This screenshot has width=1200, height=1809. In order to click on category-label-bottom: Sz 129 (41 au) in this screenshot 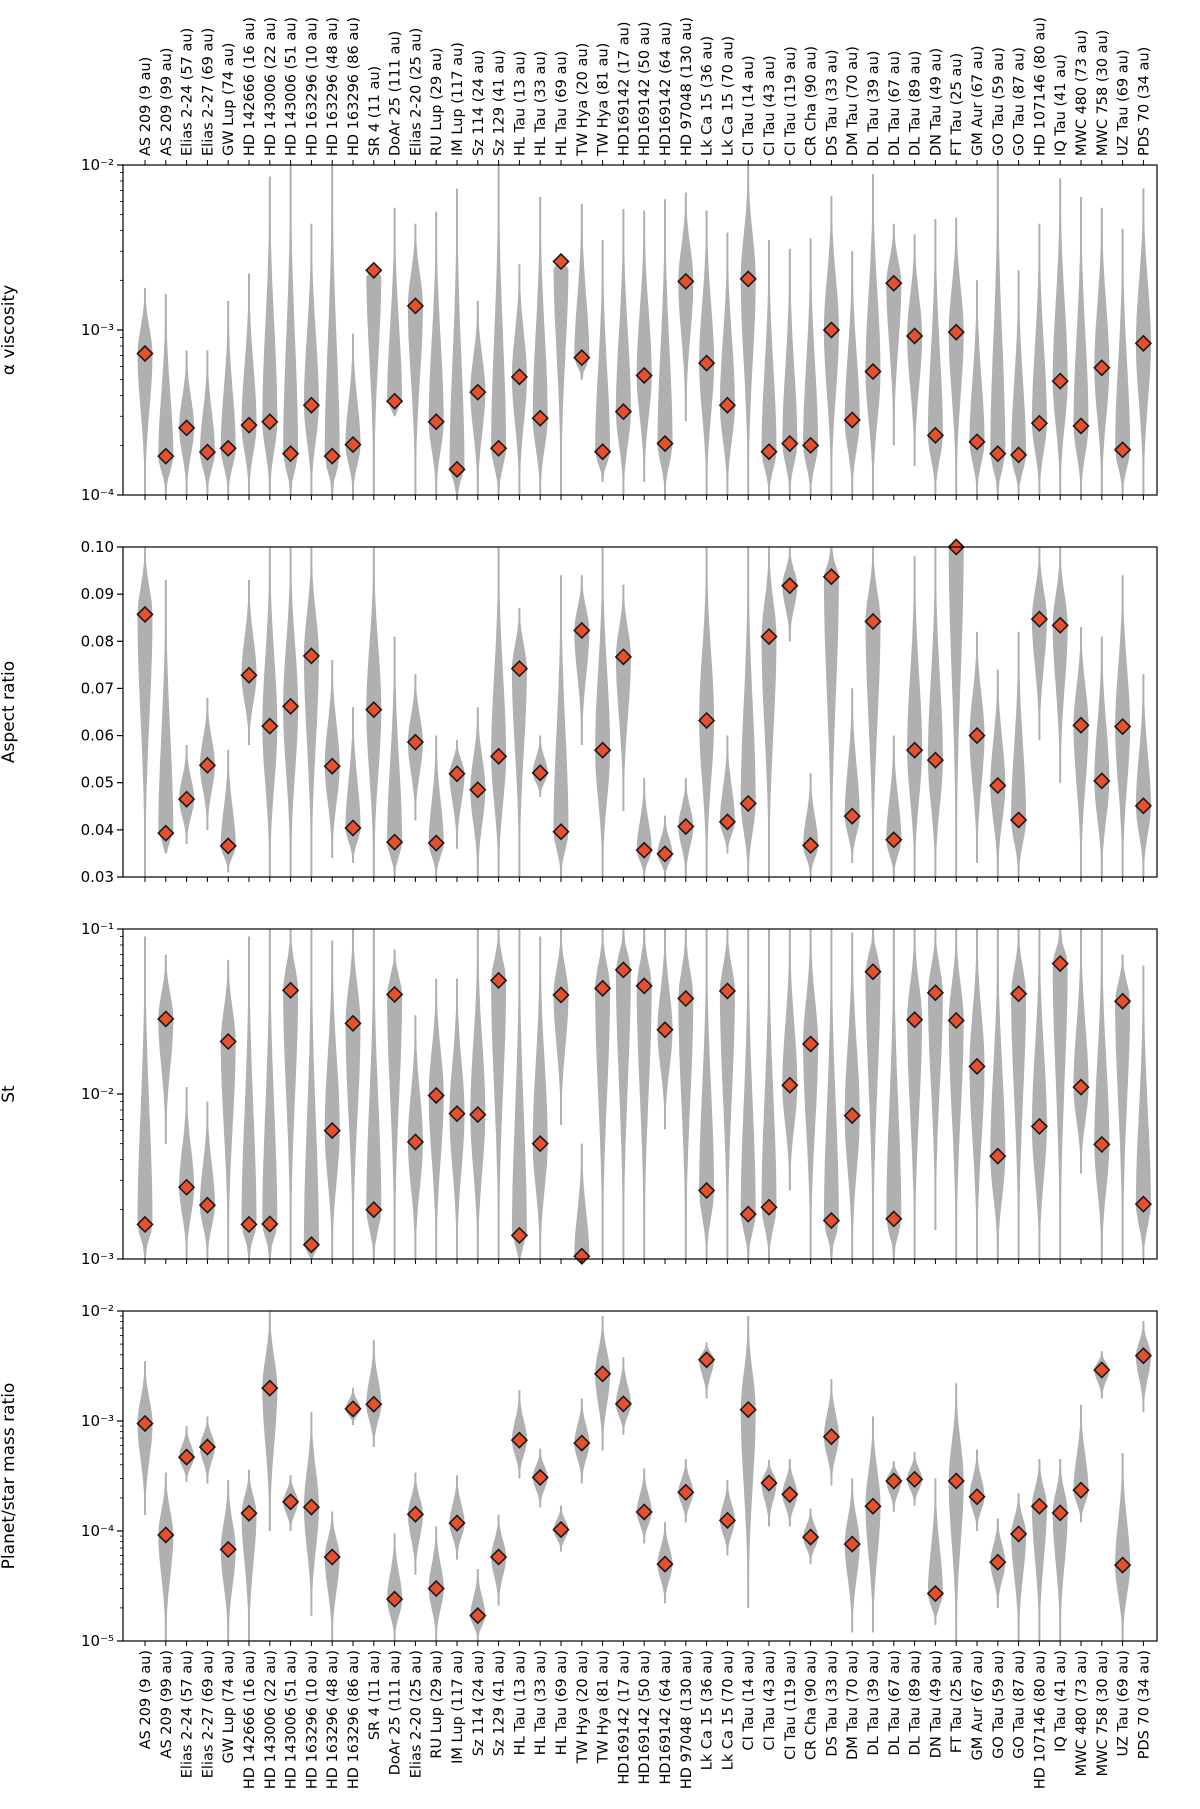, I will do `click(500, 1703)`.